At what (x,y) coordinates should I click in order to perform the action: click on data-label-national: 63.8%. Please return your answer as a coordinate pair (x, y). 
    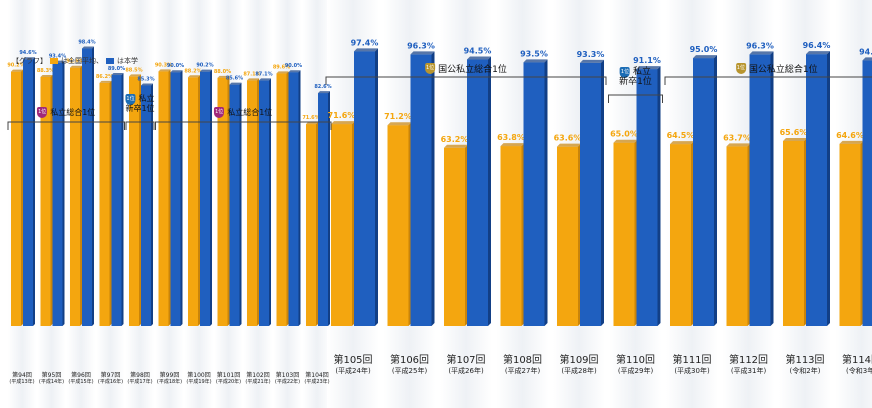
    Looking at the image, I should click on (511, 137).